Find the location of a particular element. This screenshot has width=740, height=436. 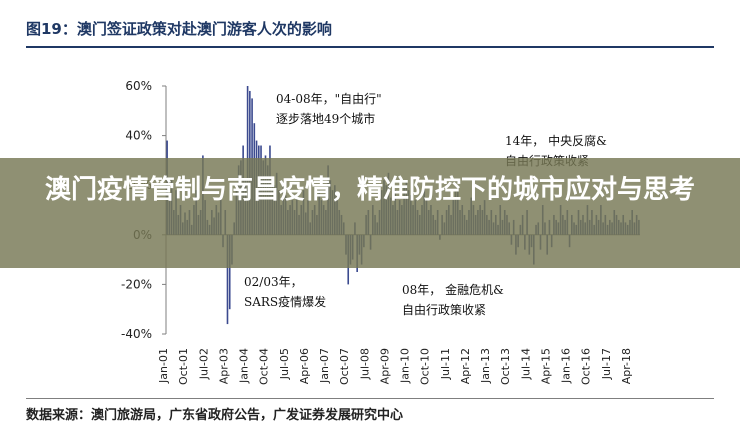

x-tick-label: Oct-10 is located at coordinates (425, 366).